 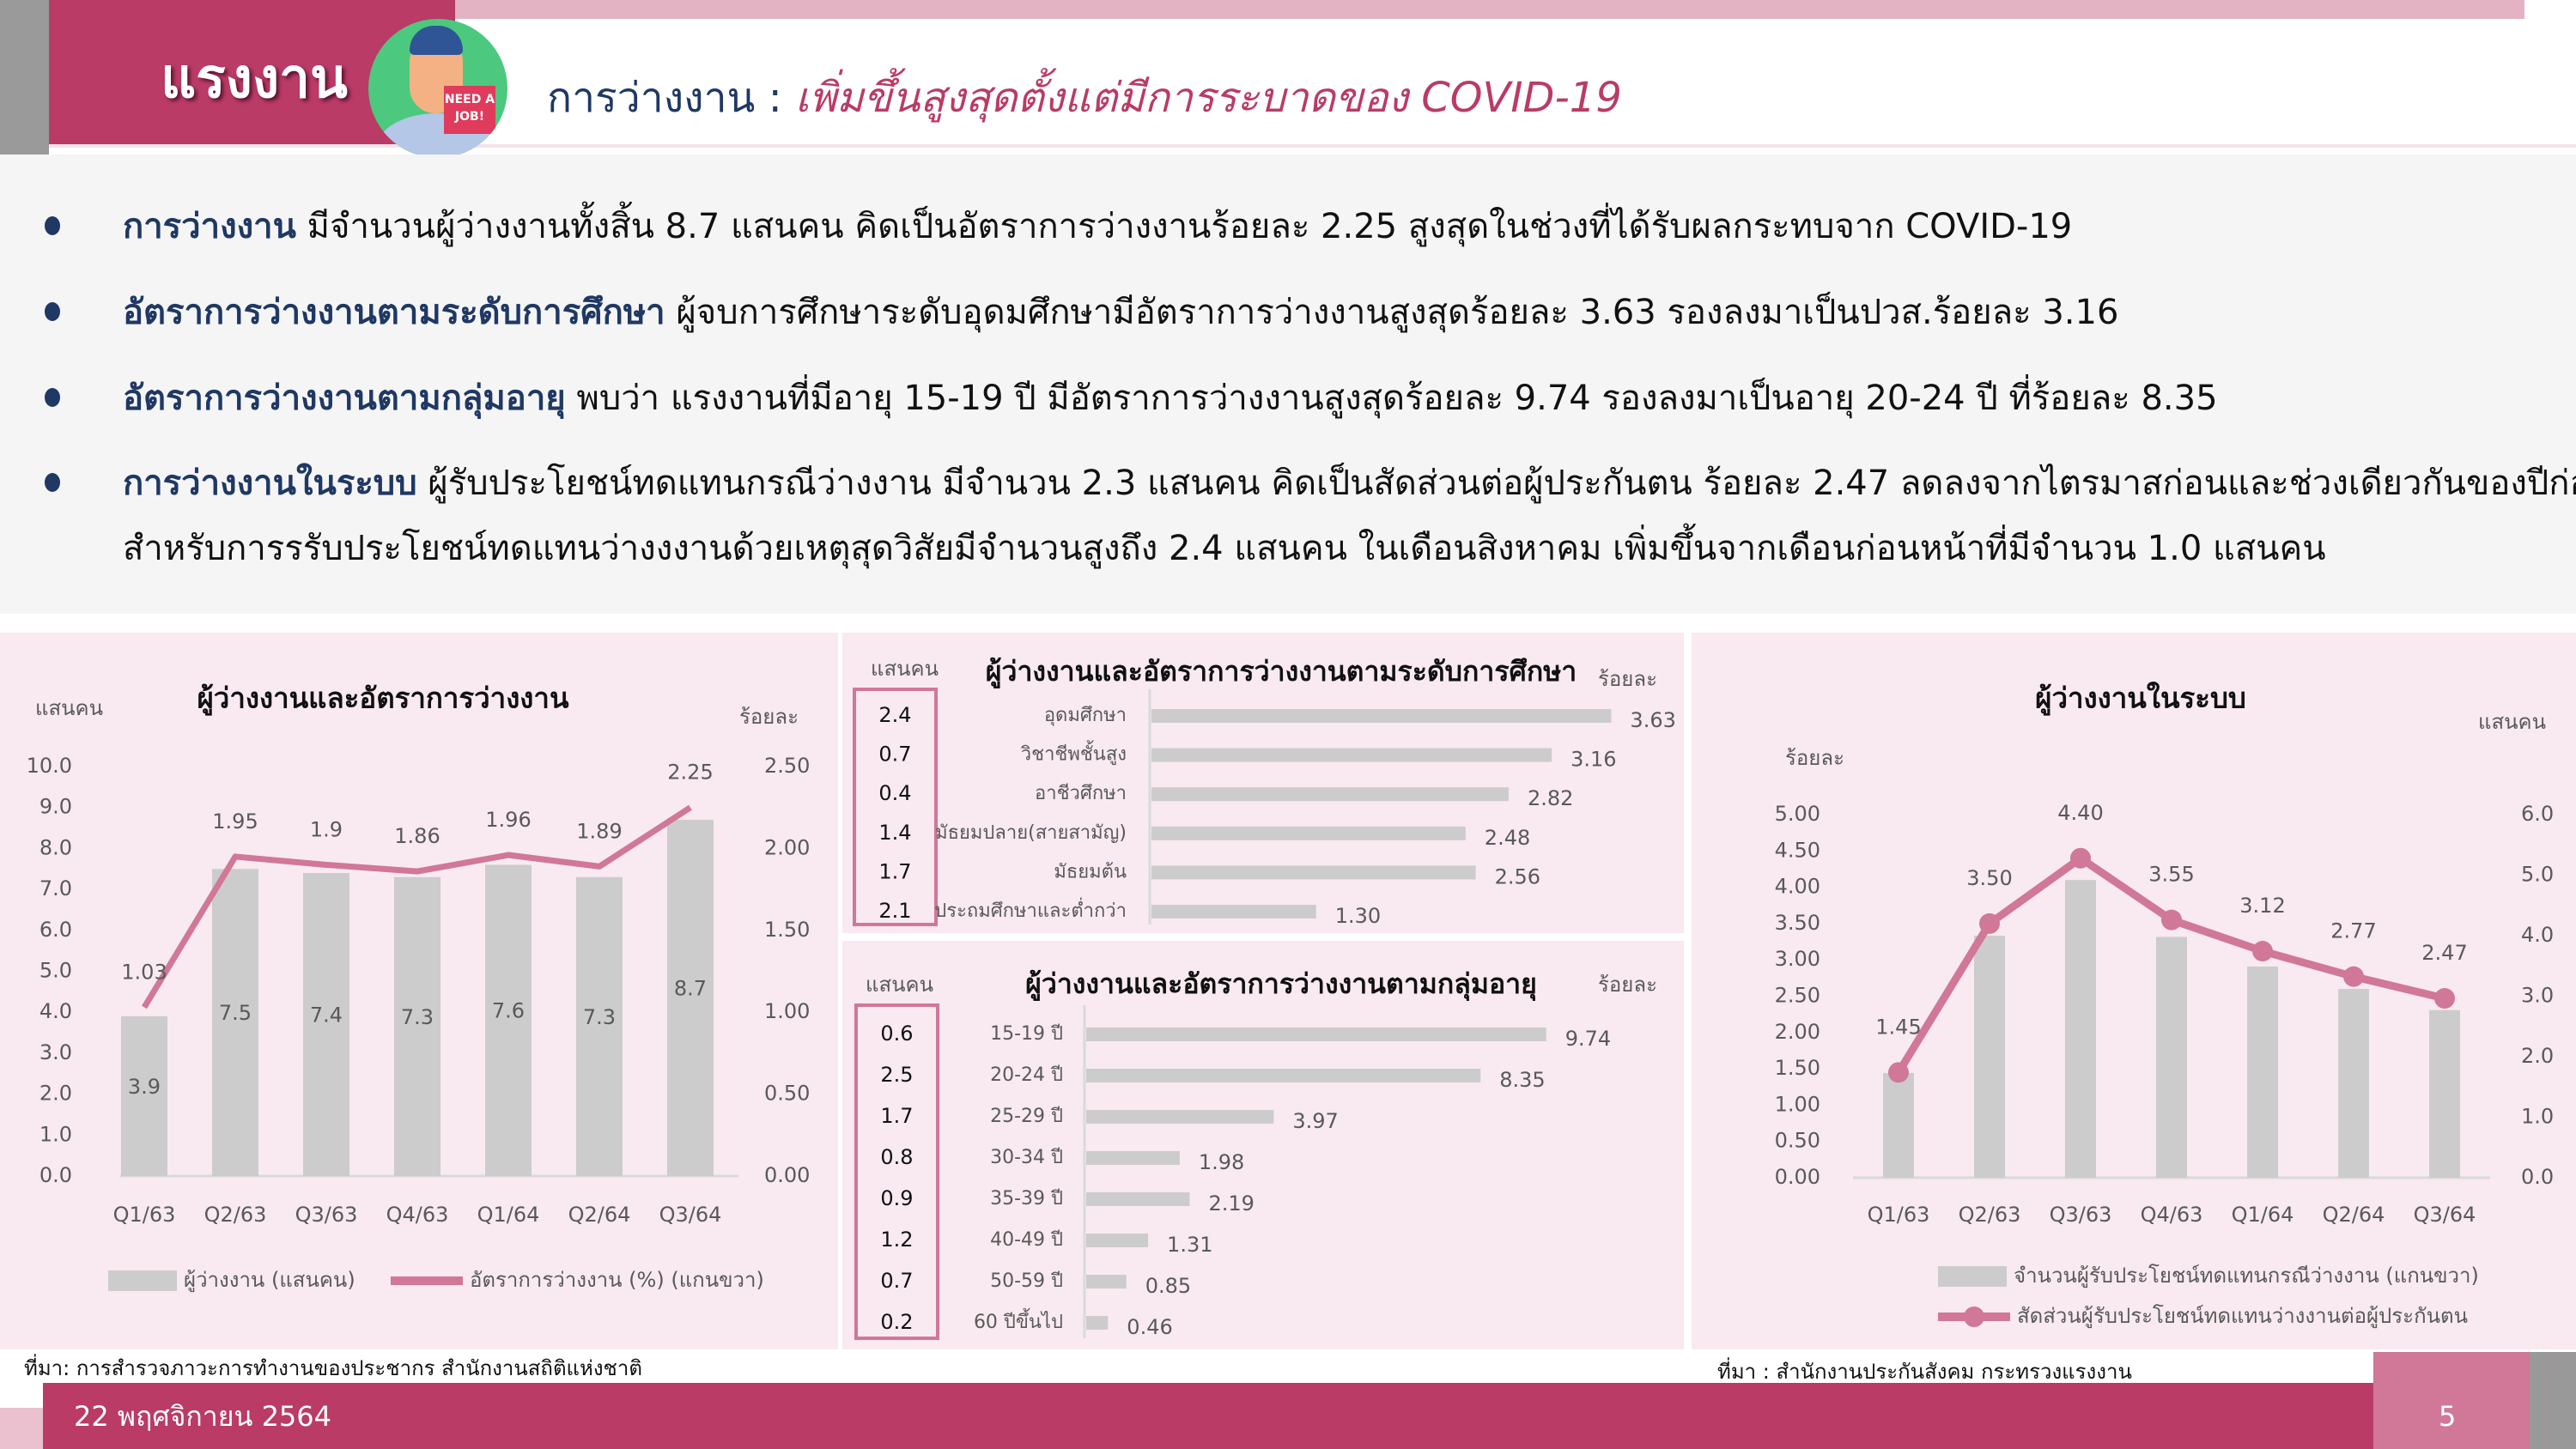 What do you see at coordinates (896, 1322) in the screenshot?
I see `unemployed-value: 0.2` at bounding box center [896, 1322].